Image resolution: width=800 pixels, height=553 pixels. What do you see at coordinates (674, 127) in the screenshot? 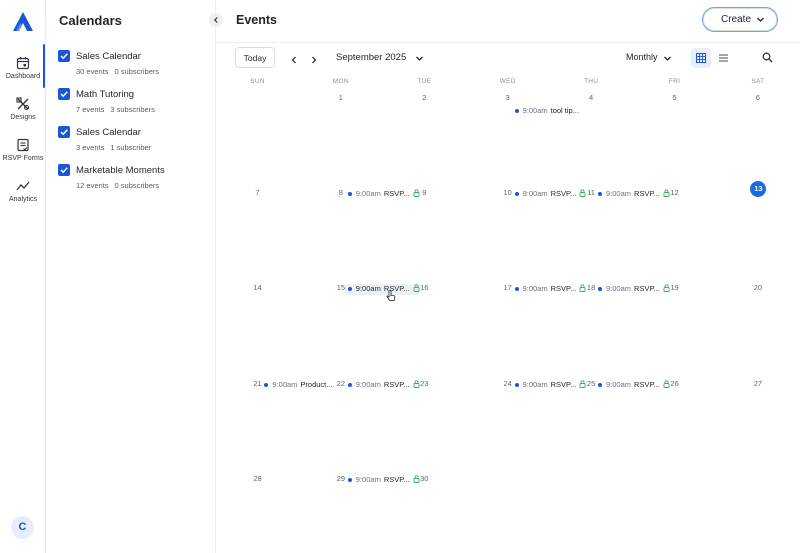
I see `day-cell: 5` at bounding box center [674, 127].